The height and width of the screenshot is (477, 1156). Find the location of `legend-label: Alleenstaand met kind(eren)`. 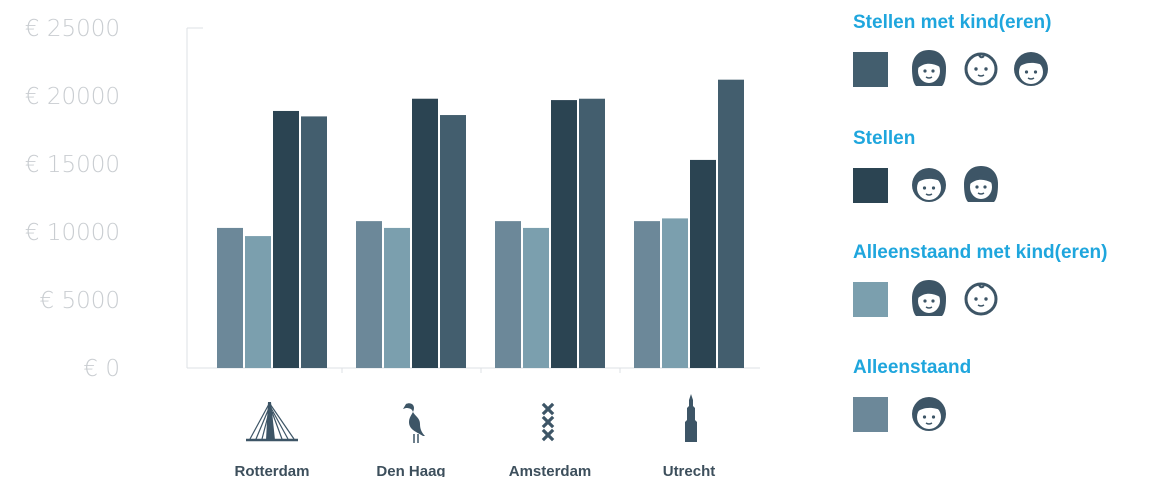

legend-label: Alleenstaand met kind(eren) is located at coordinates (980, 252).